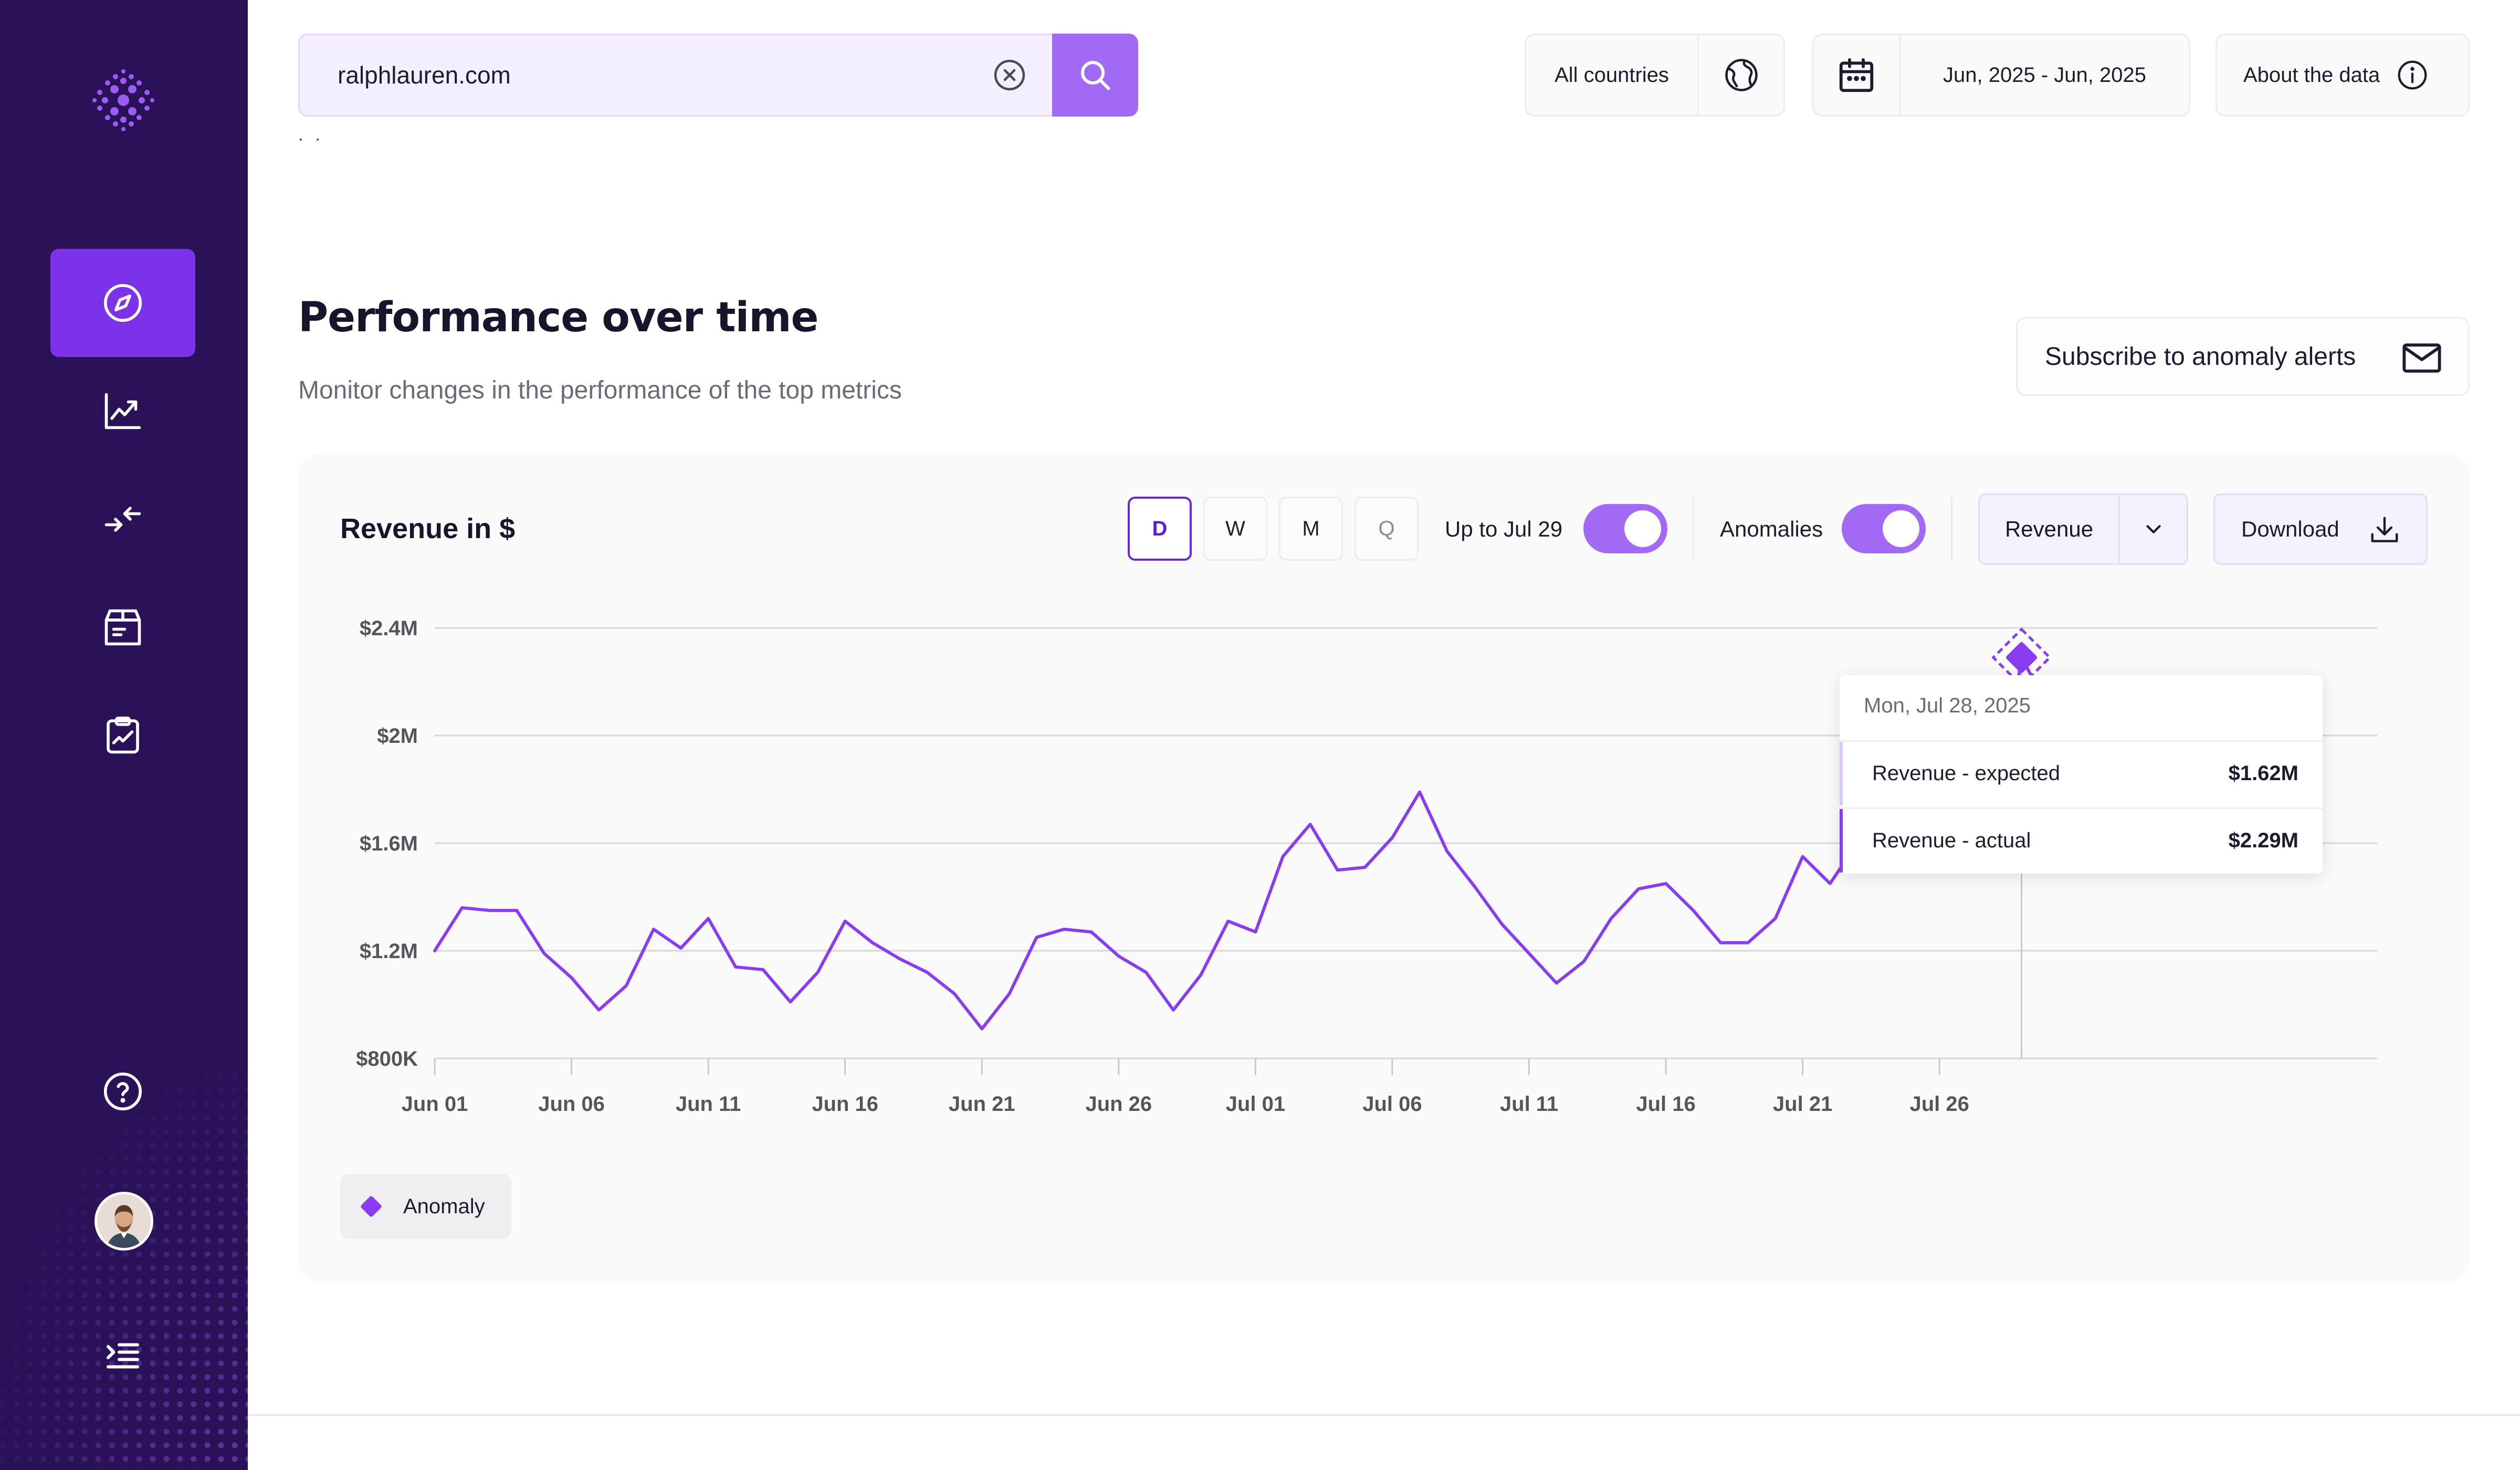 The image size is (2520, 1470). I want to click on search-input: ralphlauren.com, so click(424, 75).